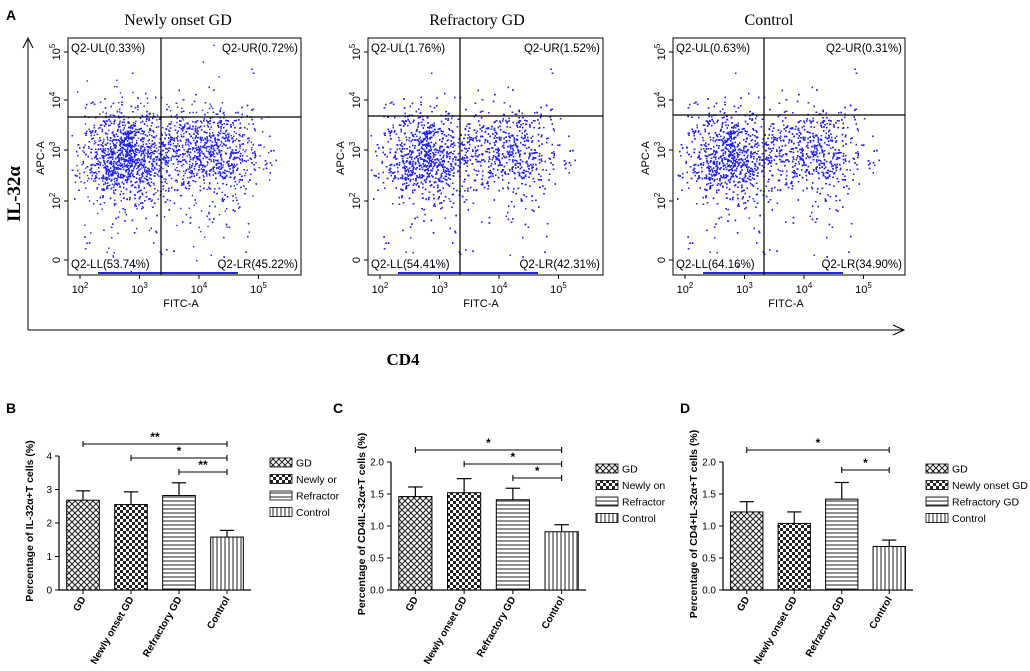  I want to click on legend-label: Newly or, so click(316, 480).